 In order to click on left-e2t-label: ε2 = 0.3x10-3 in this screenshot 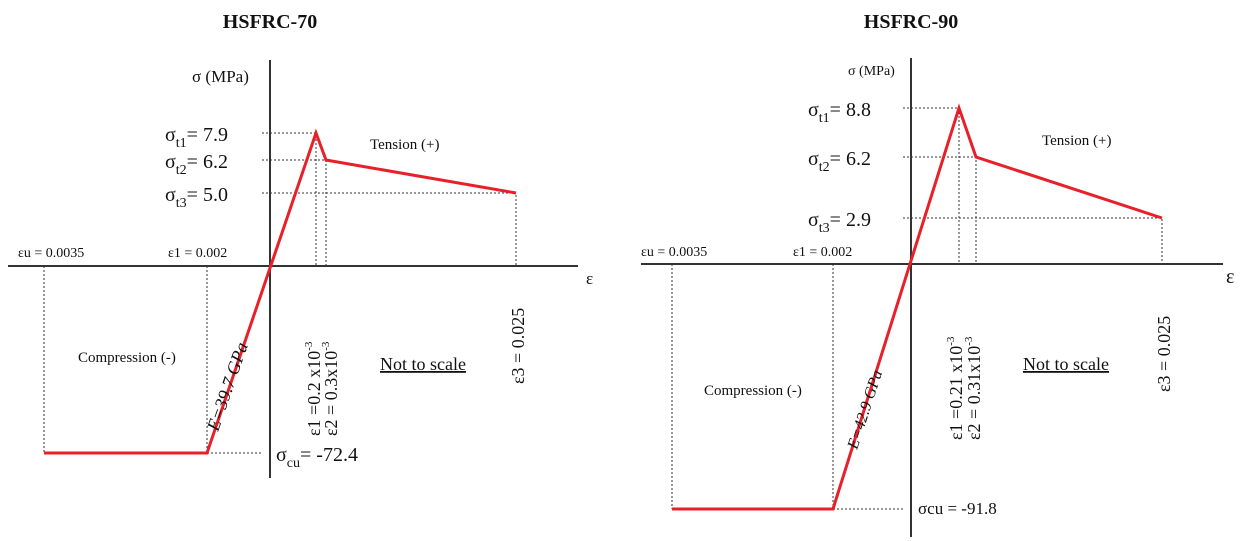, I will do `click(330, 388)`.